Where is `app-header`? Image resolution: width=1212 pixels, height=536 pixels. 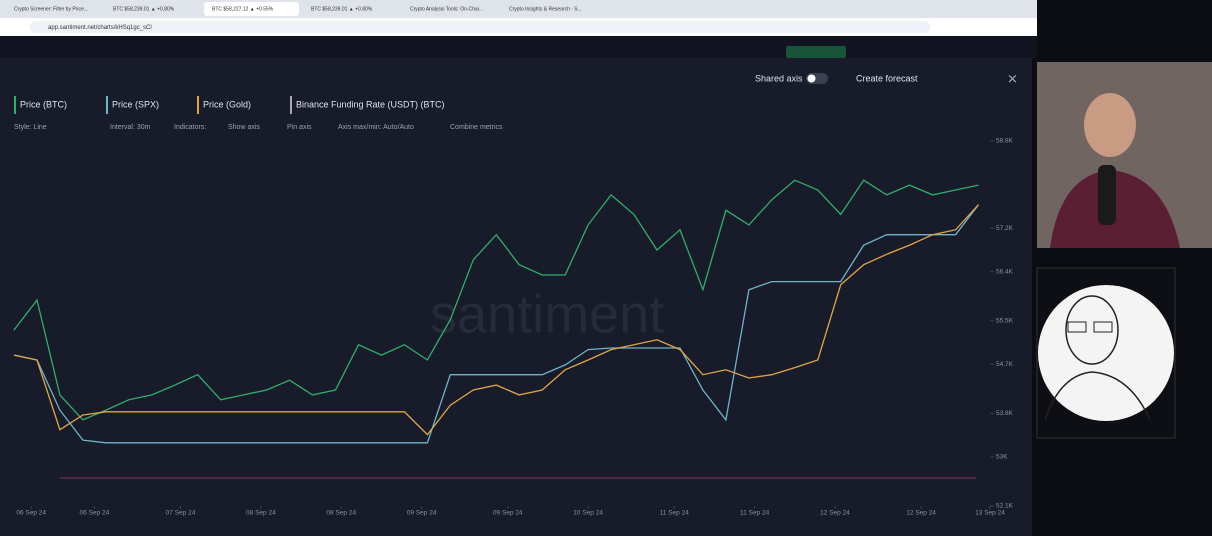
app-header is located at coordinates (518, 47).